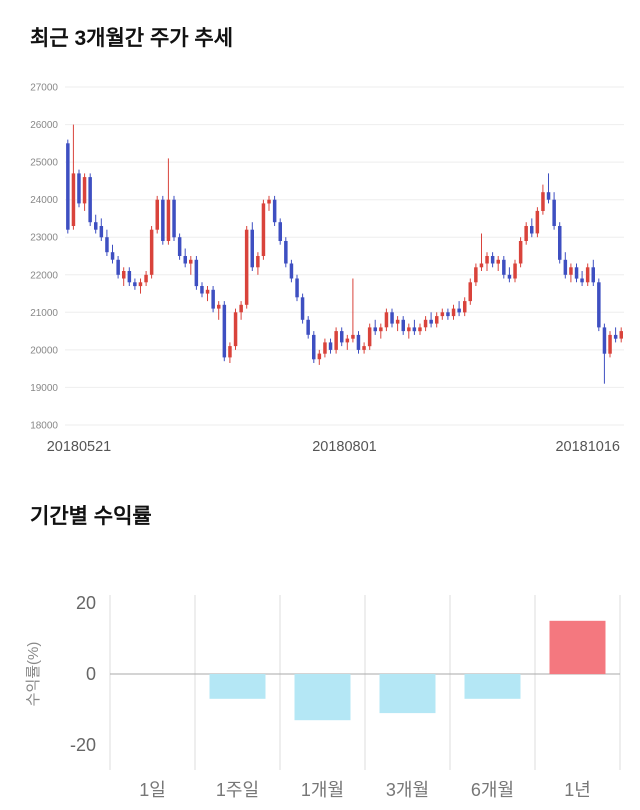 The width and height of the screenshot is (640, 810). I want to click on y-axis-tick-label: -20, so click(83, 745).